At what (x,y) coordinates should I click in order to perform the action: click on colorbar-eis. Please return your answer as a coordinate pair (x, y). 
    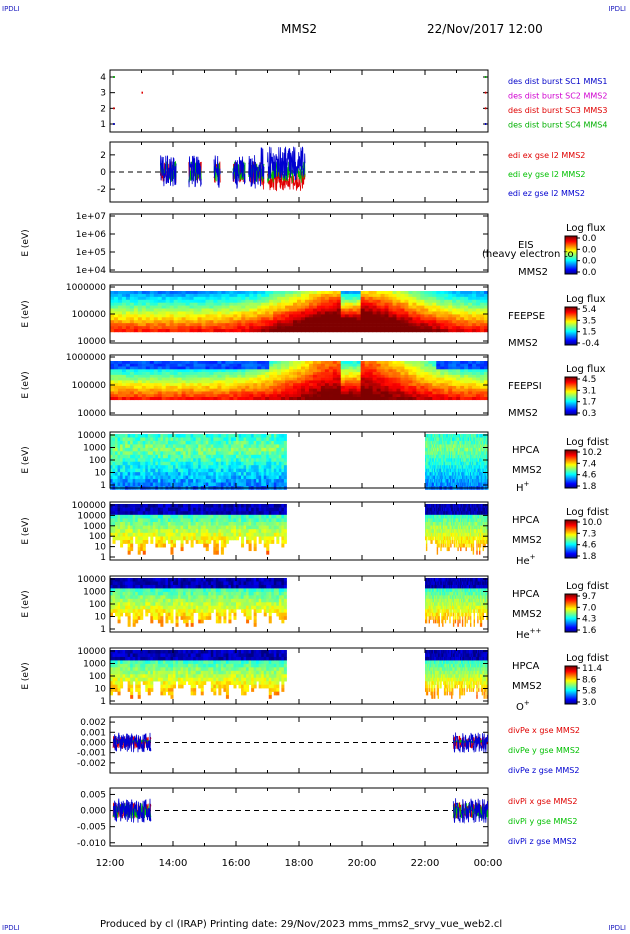
    Looking at the image, I should click on (571, 255).